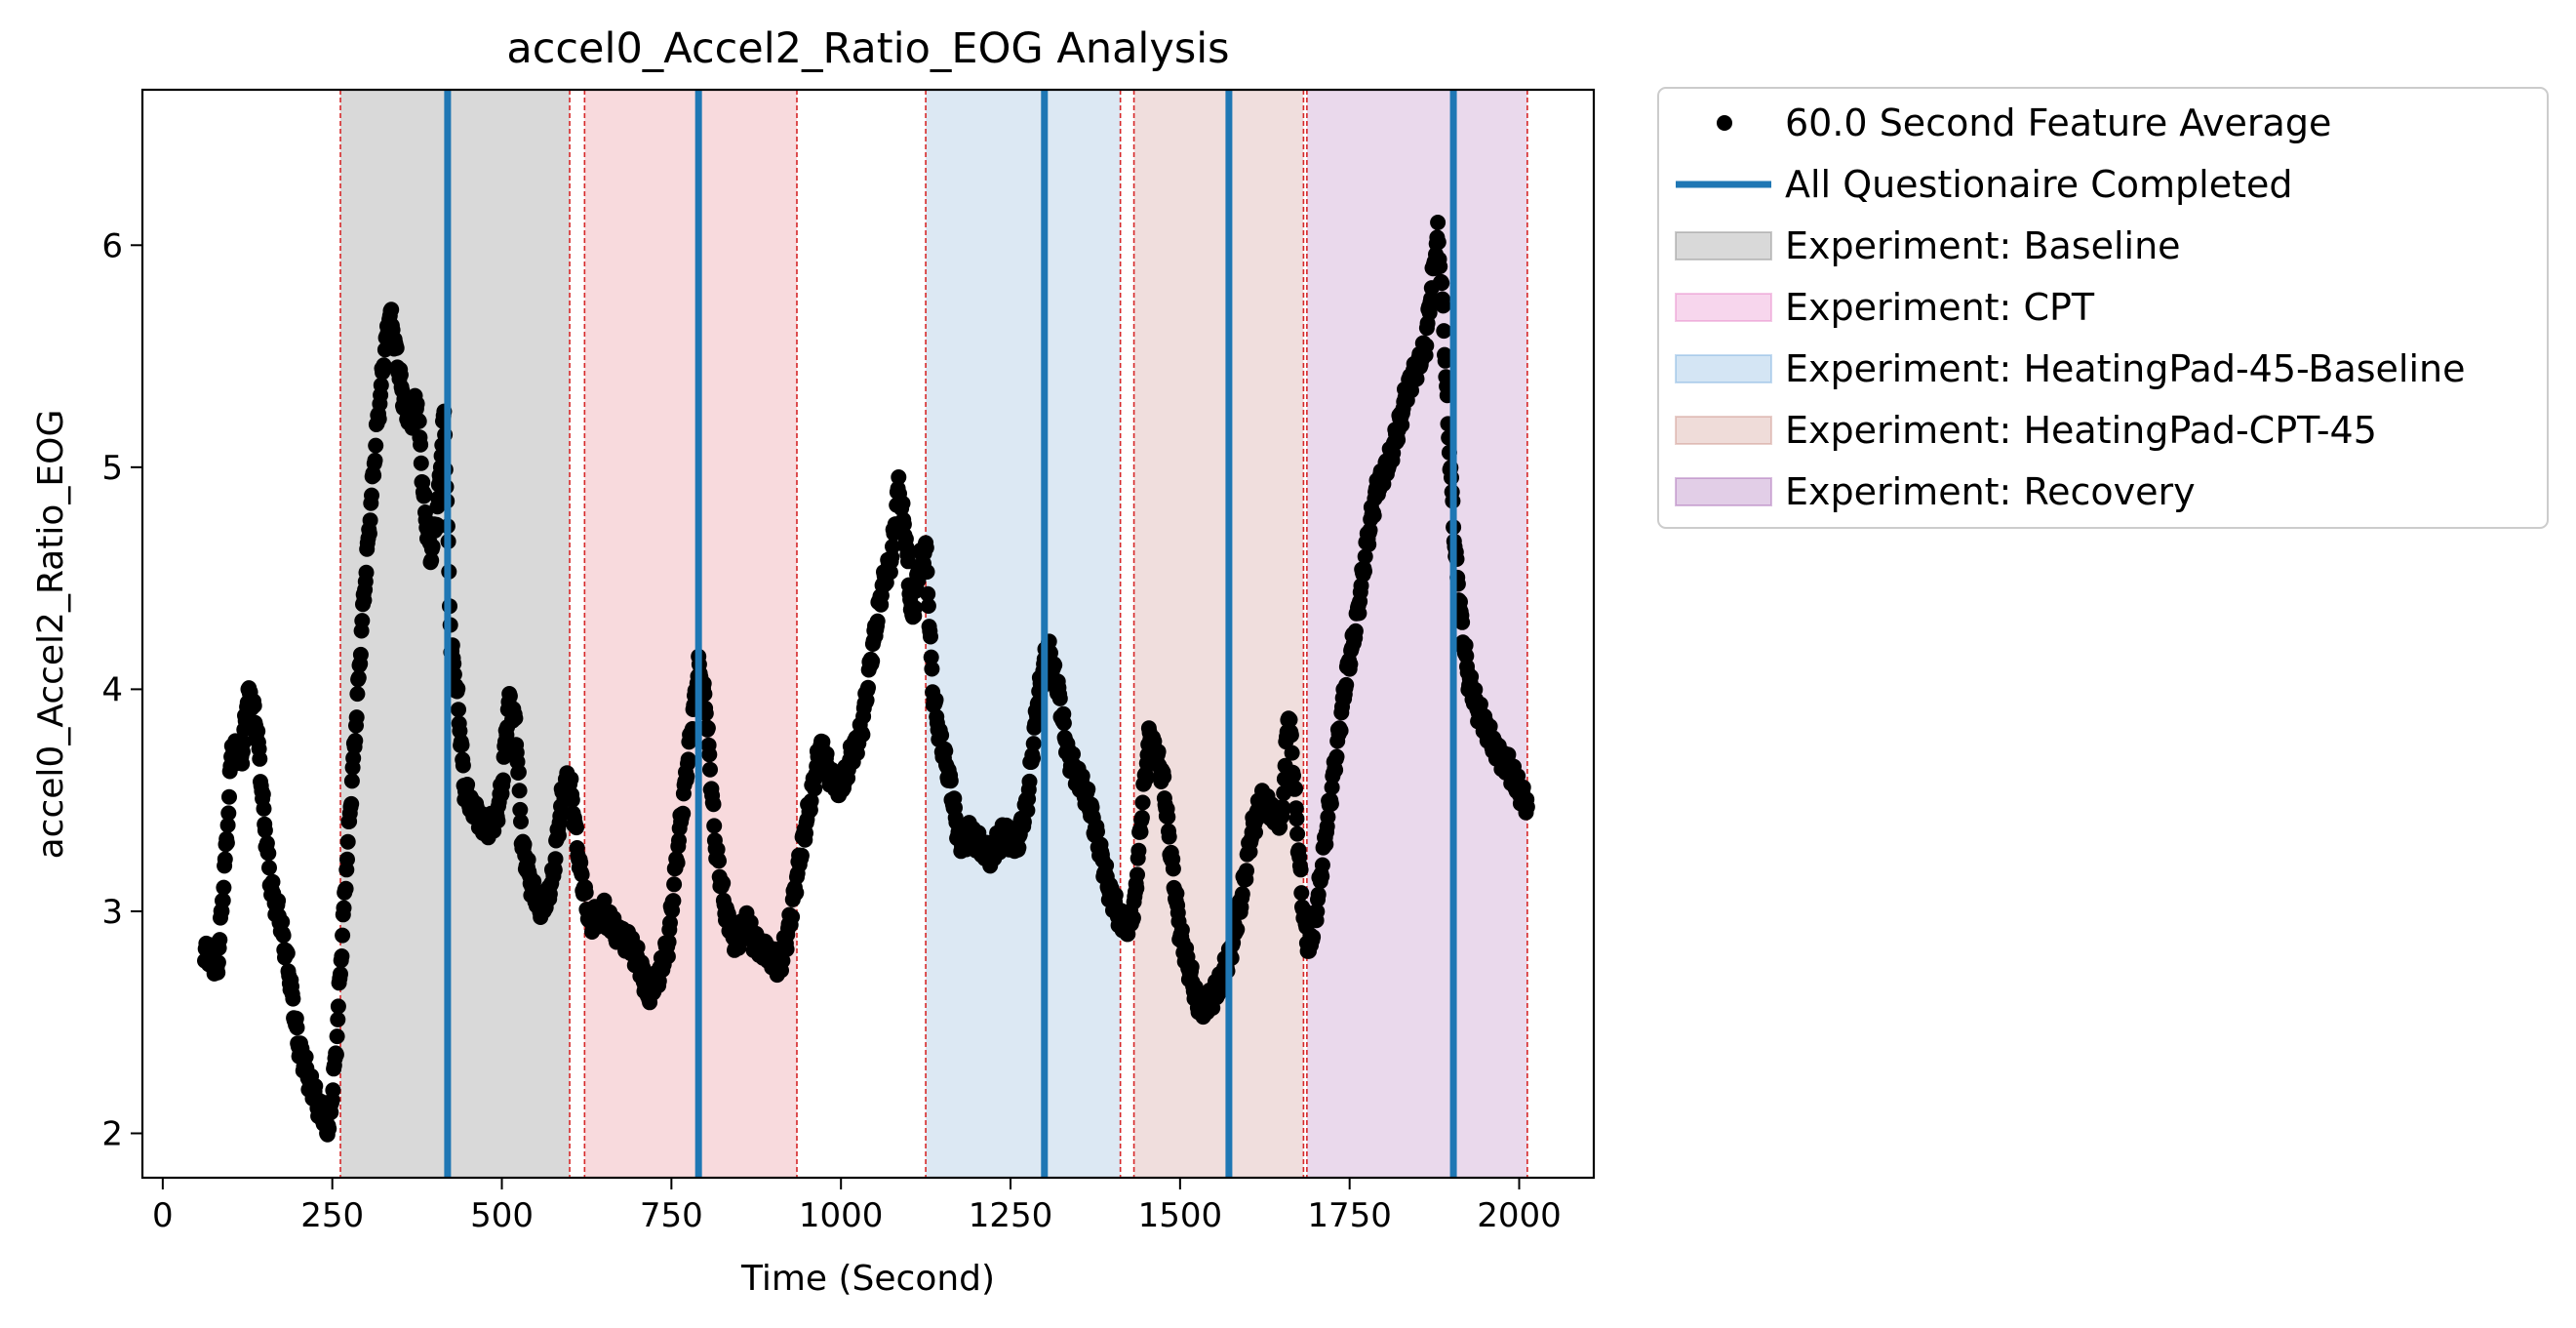  What do you see at coordinates (2081, 430) in the screenshot?
I see `legend-label: Experiment: HeatingPad-CPT-45` at bounding box center [2081, 430].